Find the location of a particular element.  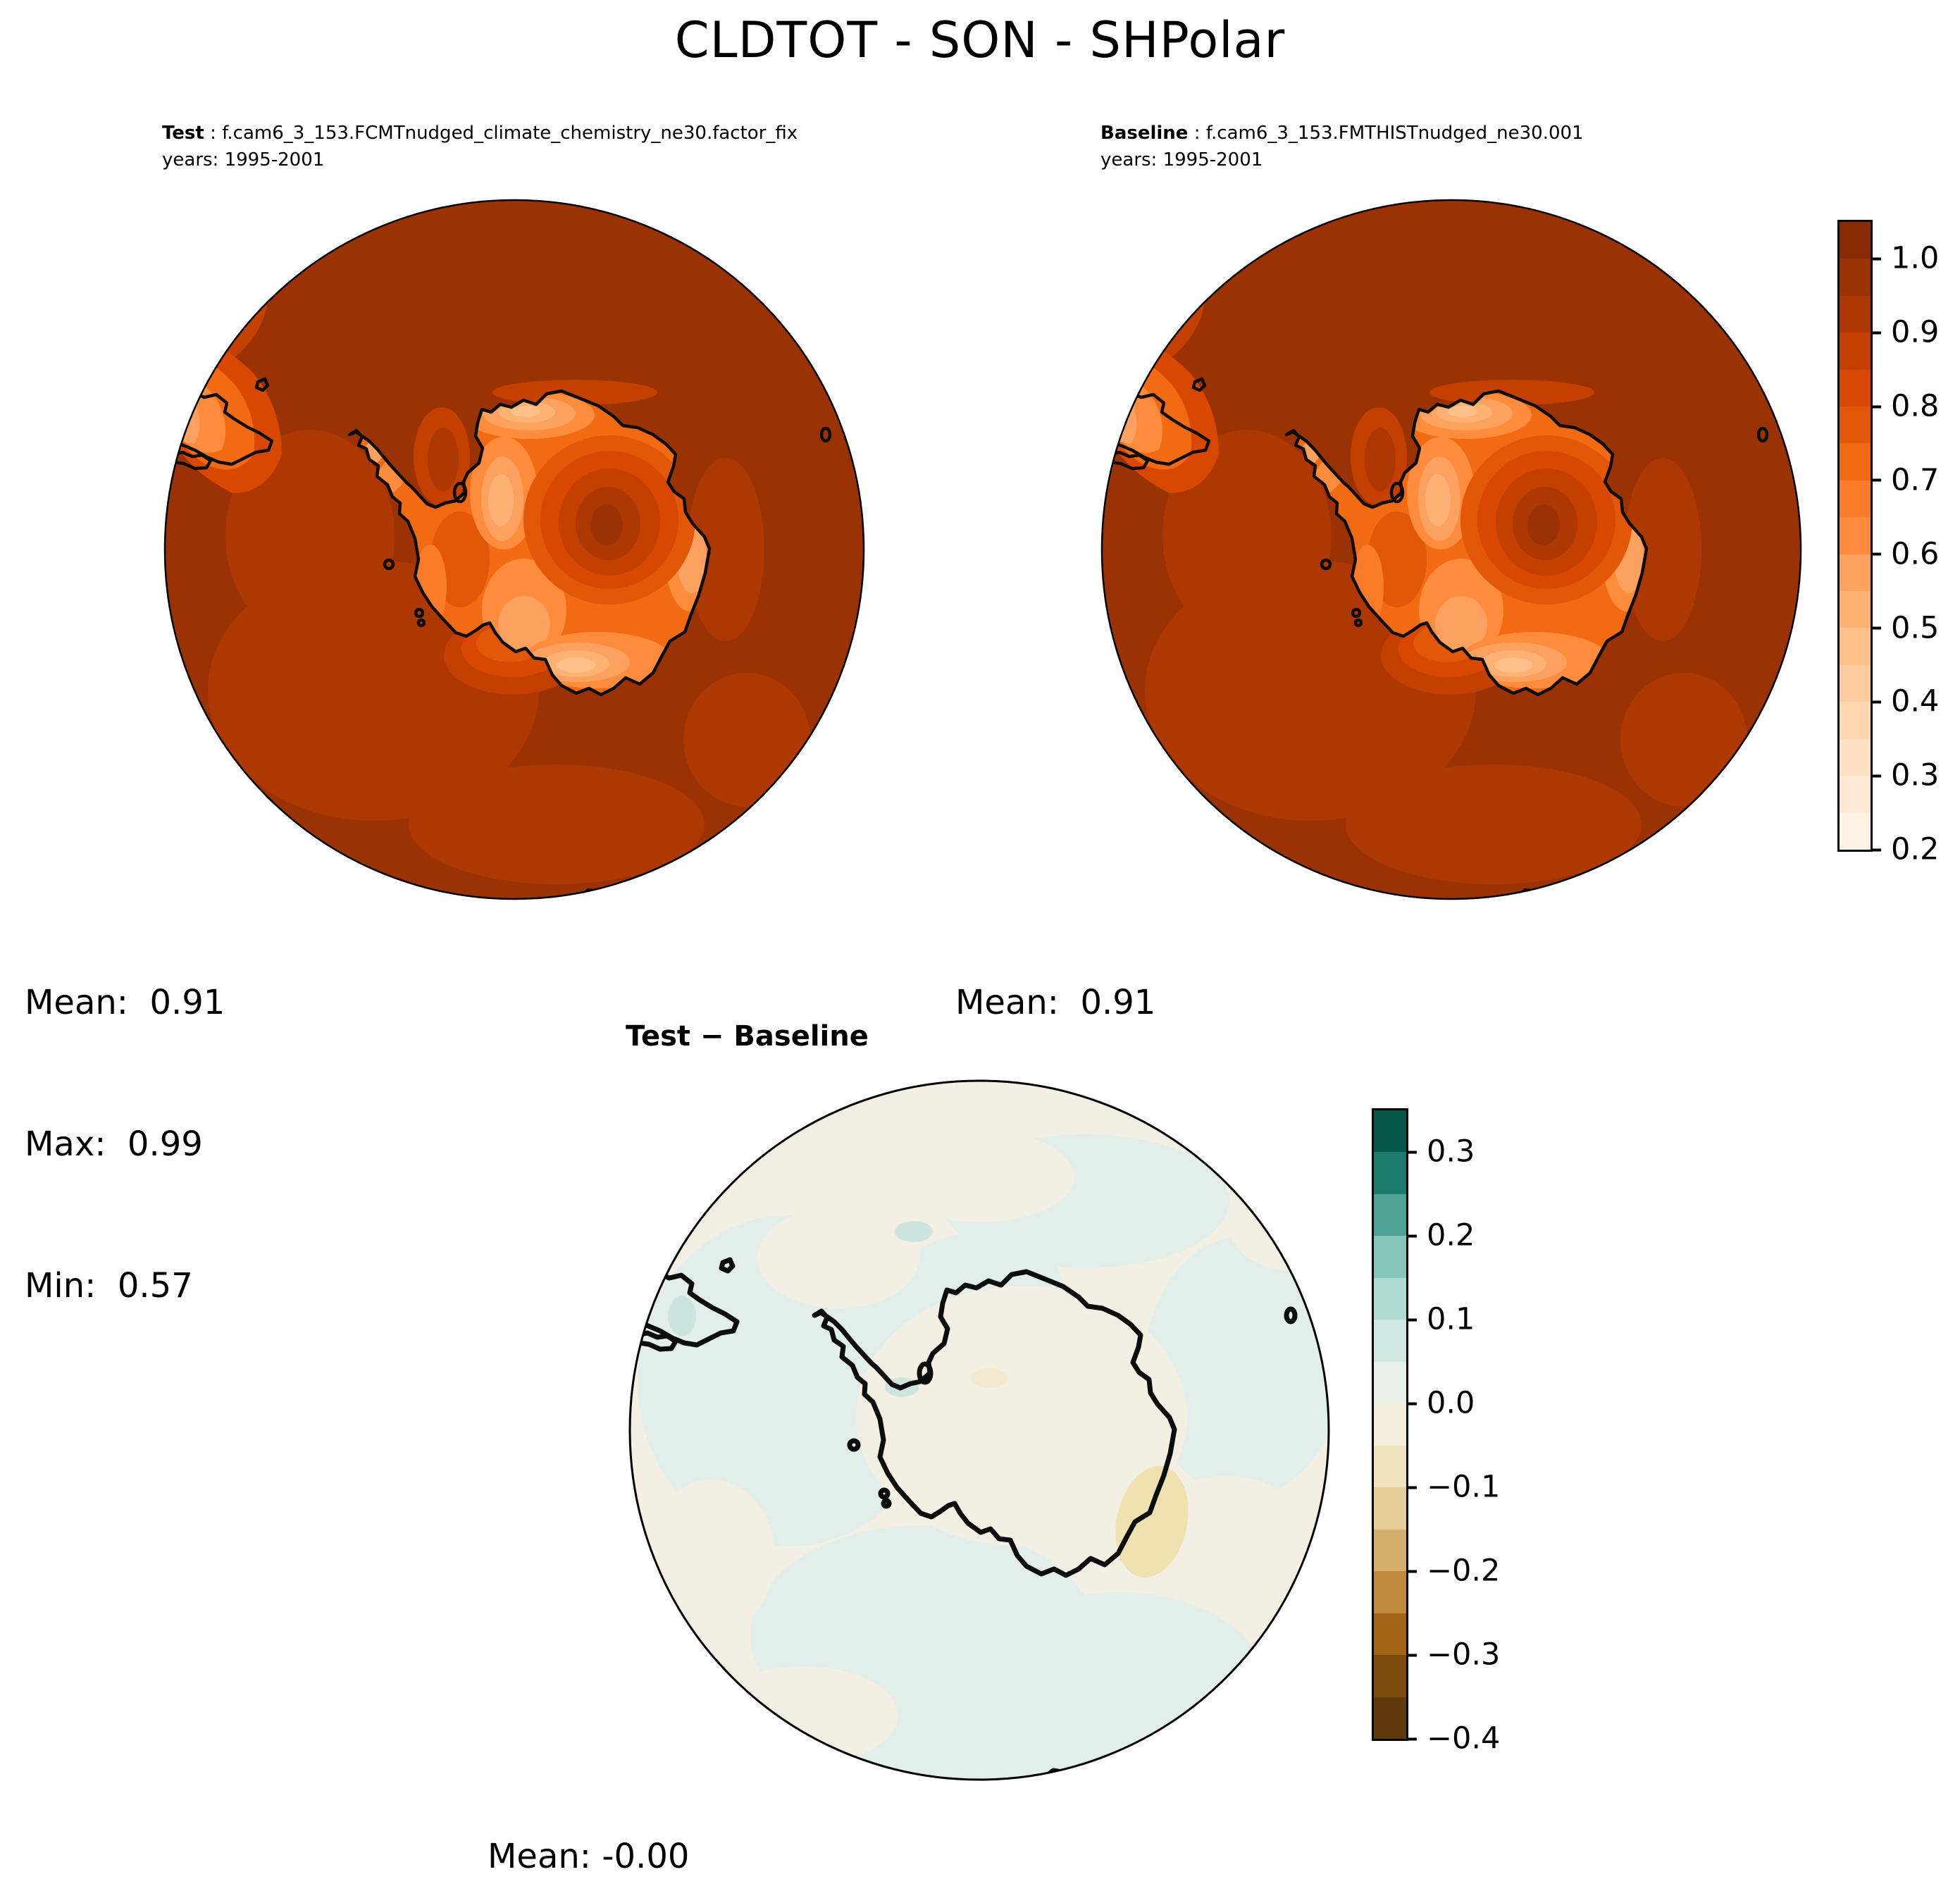

colorbar-tick: 0.8 is located at coordinates (1905, 406).